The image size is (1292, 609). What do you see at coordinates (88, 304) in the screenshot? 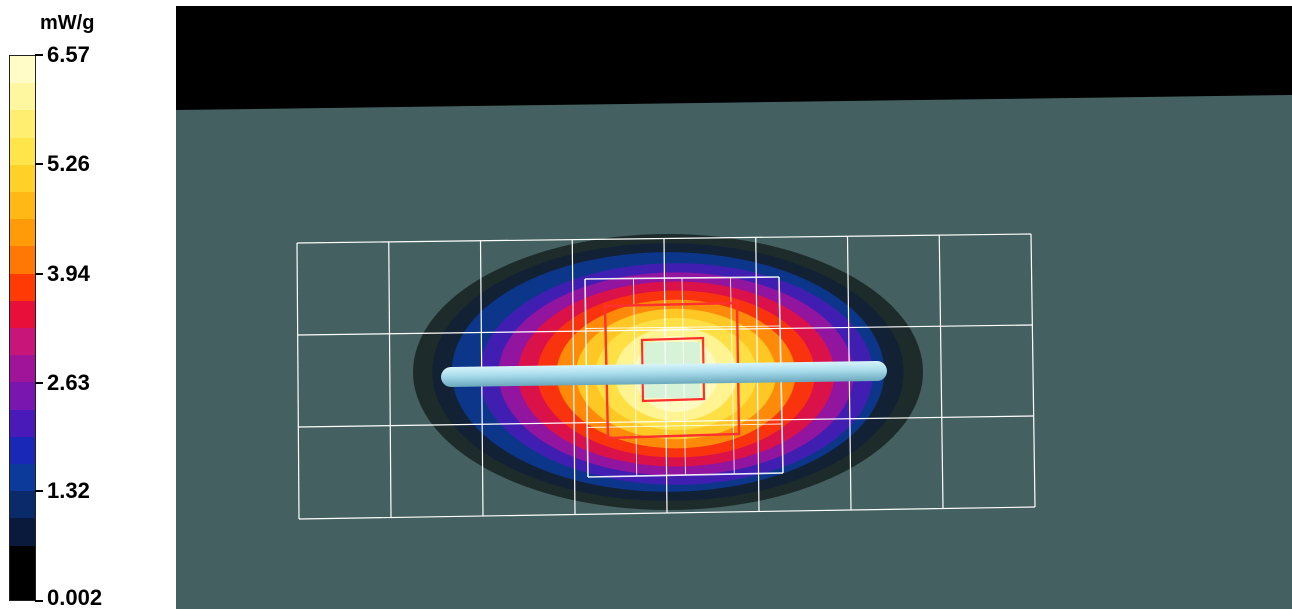
I see `color-scale-legend: mW/g 6.57 5.26 3.94 2.63 1.32 0.002` at bounding box center [88, 304].